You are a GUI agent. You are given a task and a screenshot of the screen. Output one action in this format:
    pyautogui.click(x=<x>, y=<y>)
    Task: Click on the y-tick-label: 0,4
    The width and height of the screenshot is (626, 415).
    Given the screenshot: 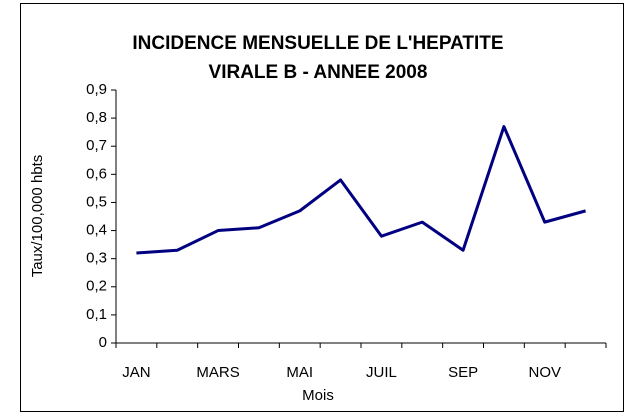 What is the action you would take?
    pyautogui.click(x=96, y=230)
    